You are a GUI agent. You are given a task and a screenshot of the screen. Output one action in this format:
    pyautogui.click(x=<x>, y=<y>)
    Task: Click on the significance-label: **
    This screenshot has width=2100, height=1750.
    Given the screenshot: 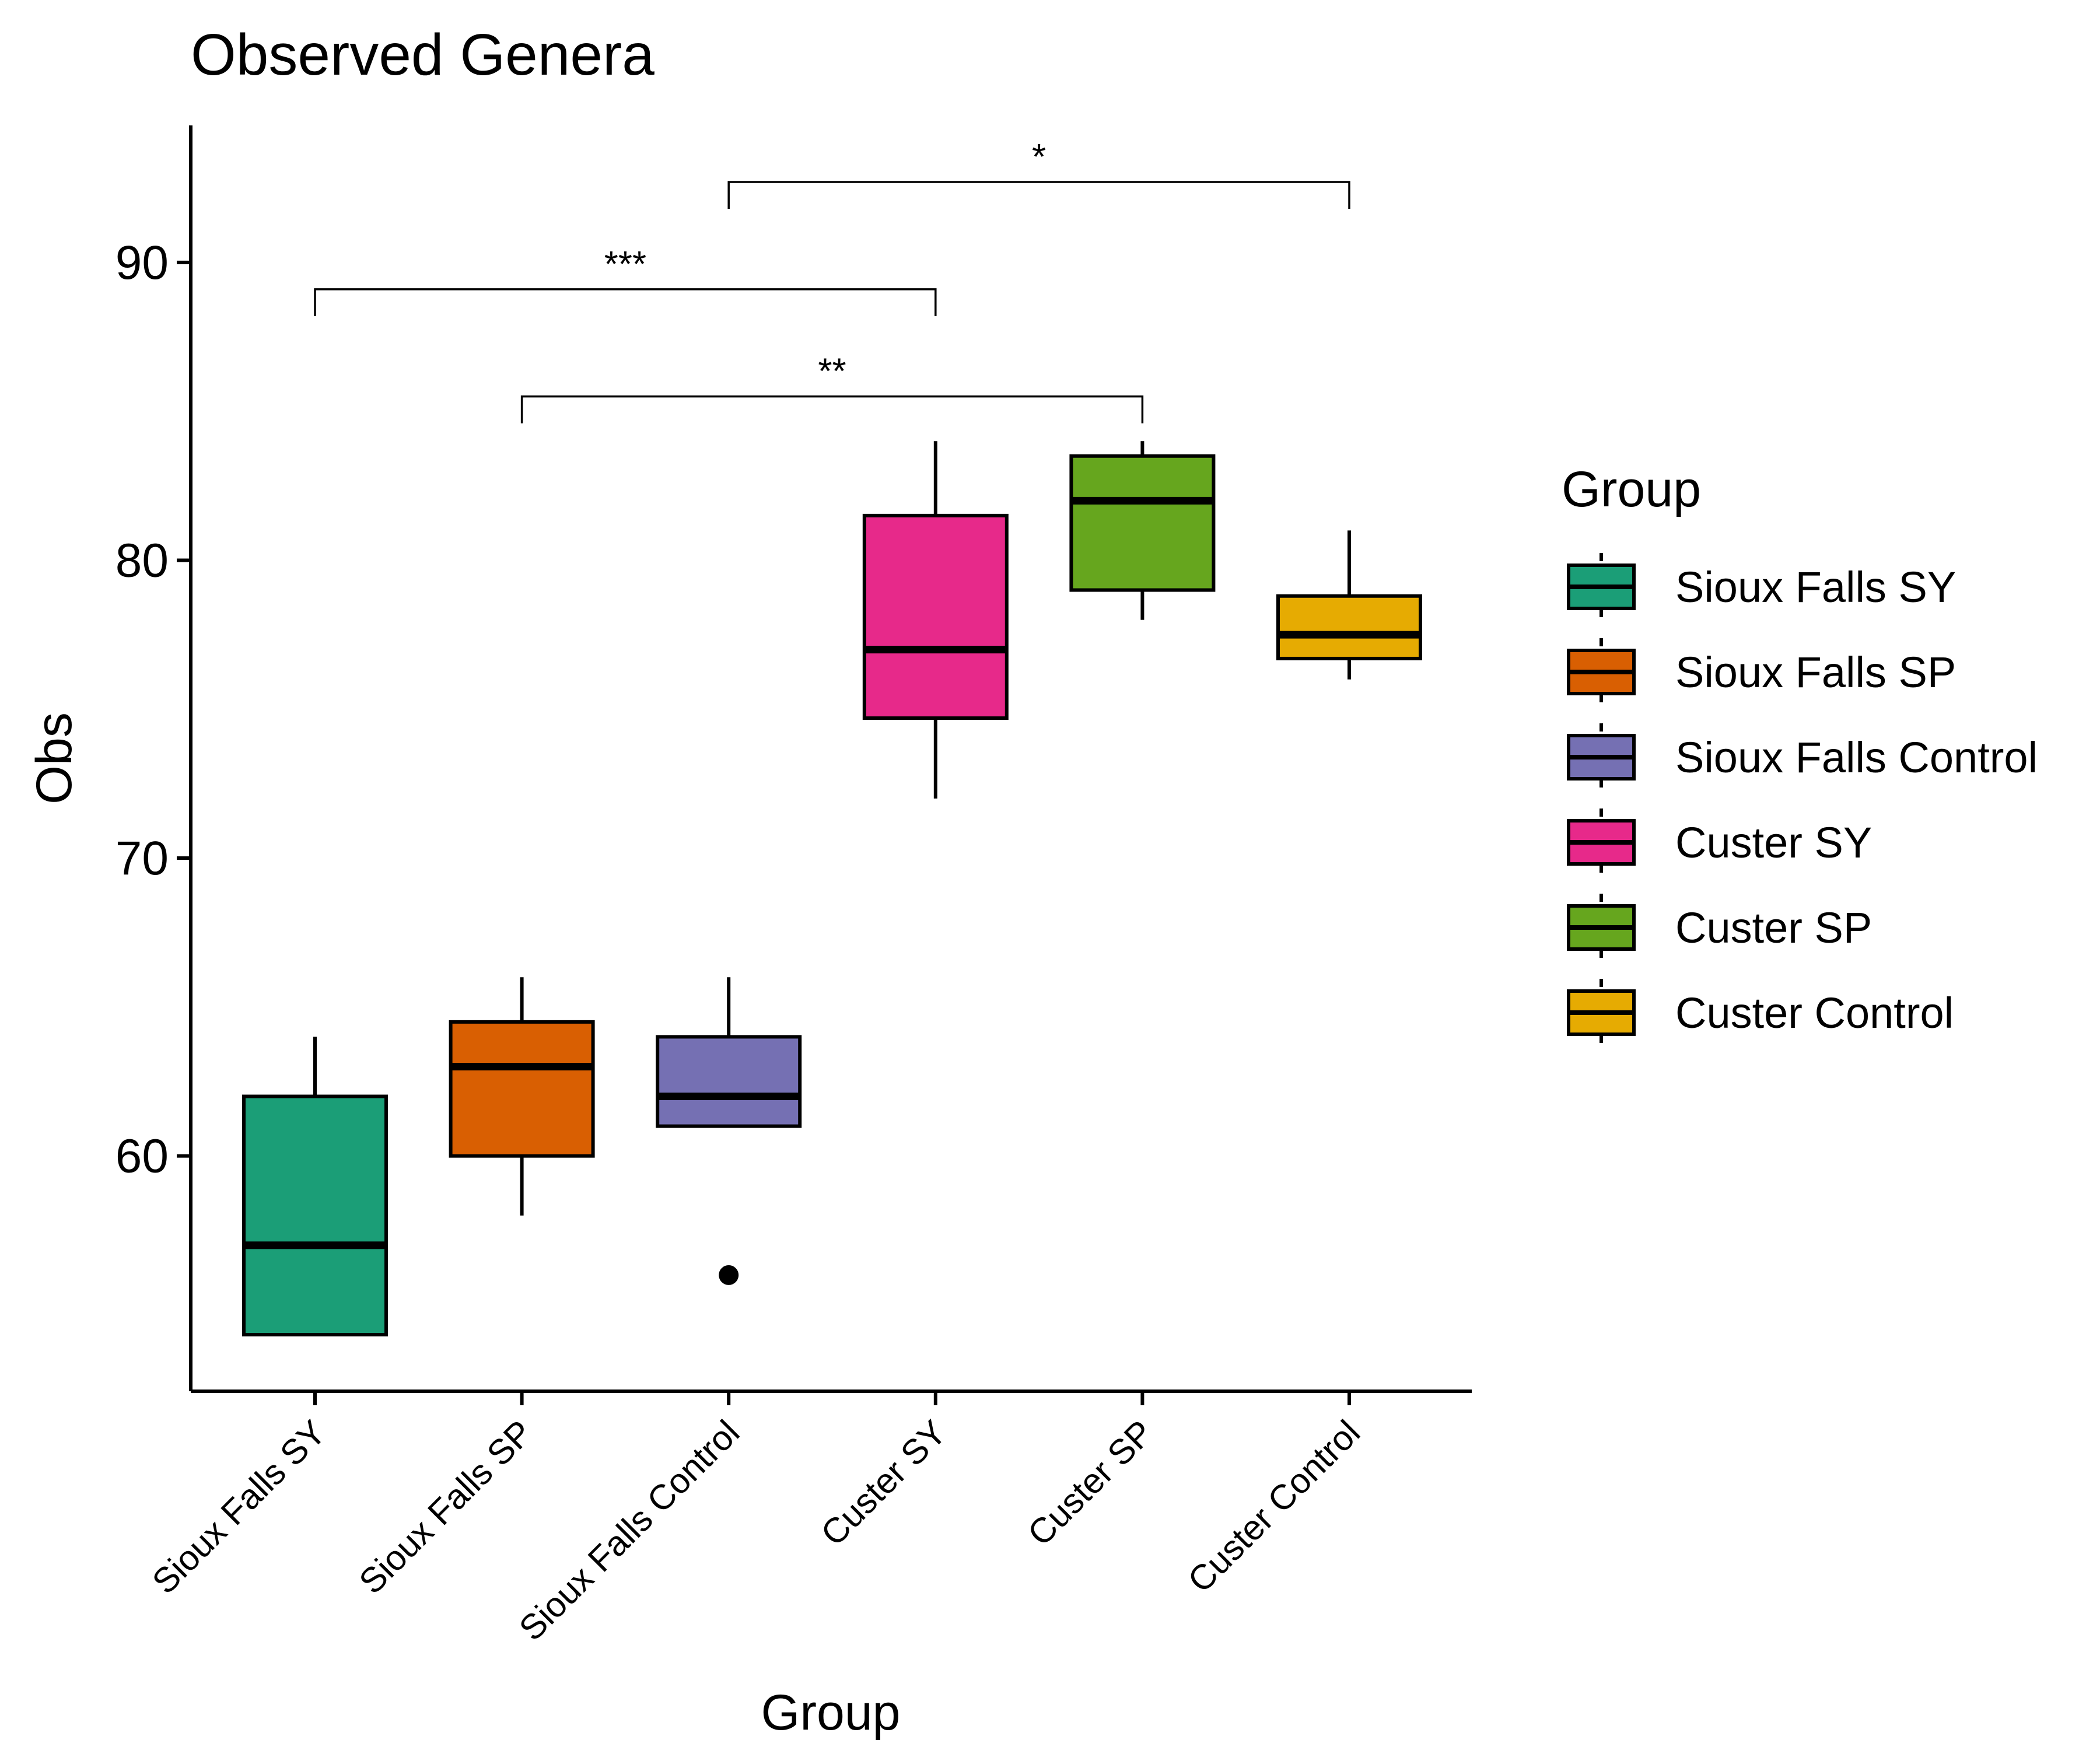 What is the action you would take?
    pyautogui.click(x=832, y=372)
    